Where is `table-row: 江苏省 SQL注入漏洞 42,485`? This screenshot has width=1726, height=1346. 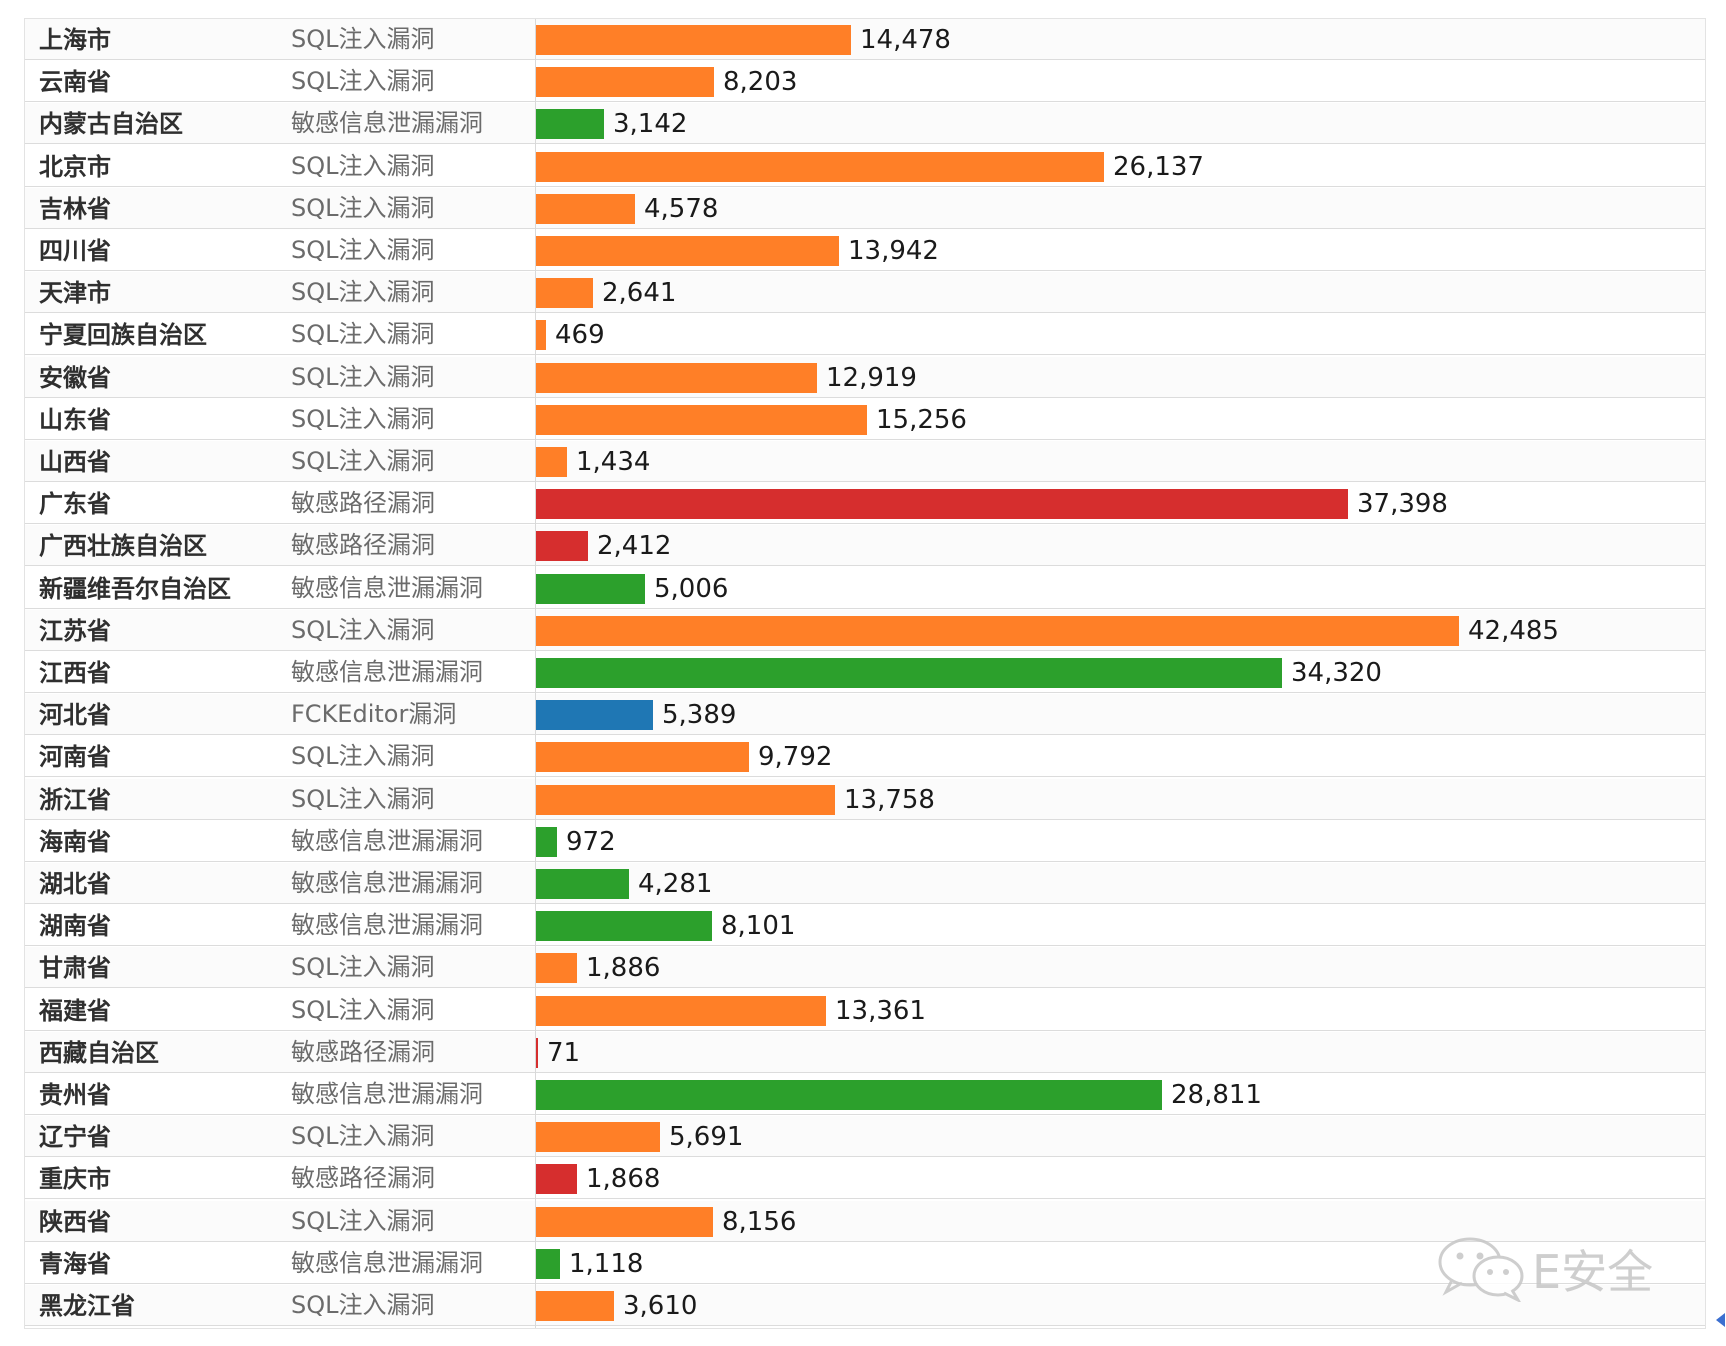
table-row: 江苏省 SQL注入漏洞 42,485 is located at coordinates (865, 630).